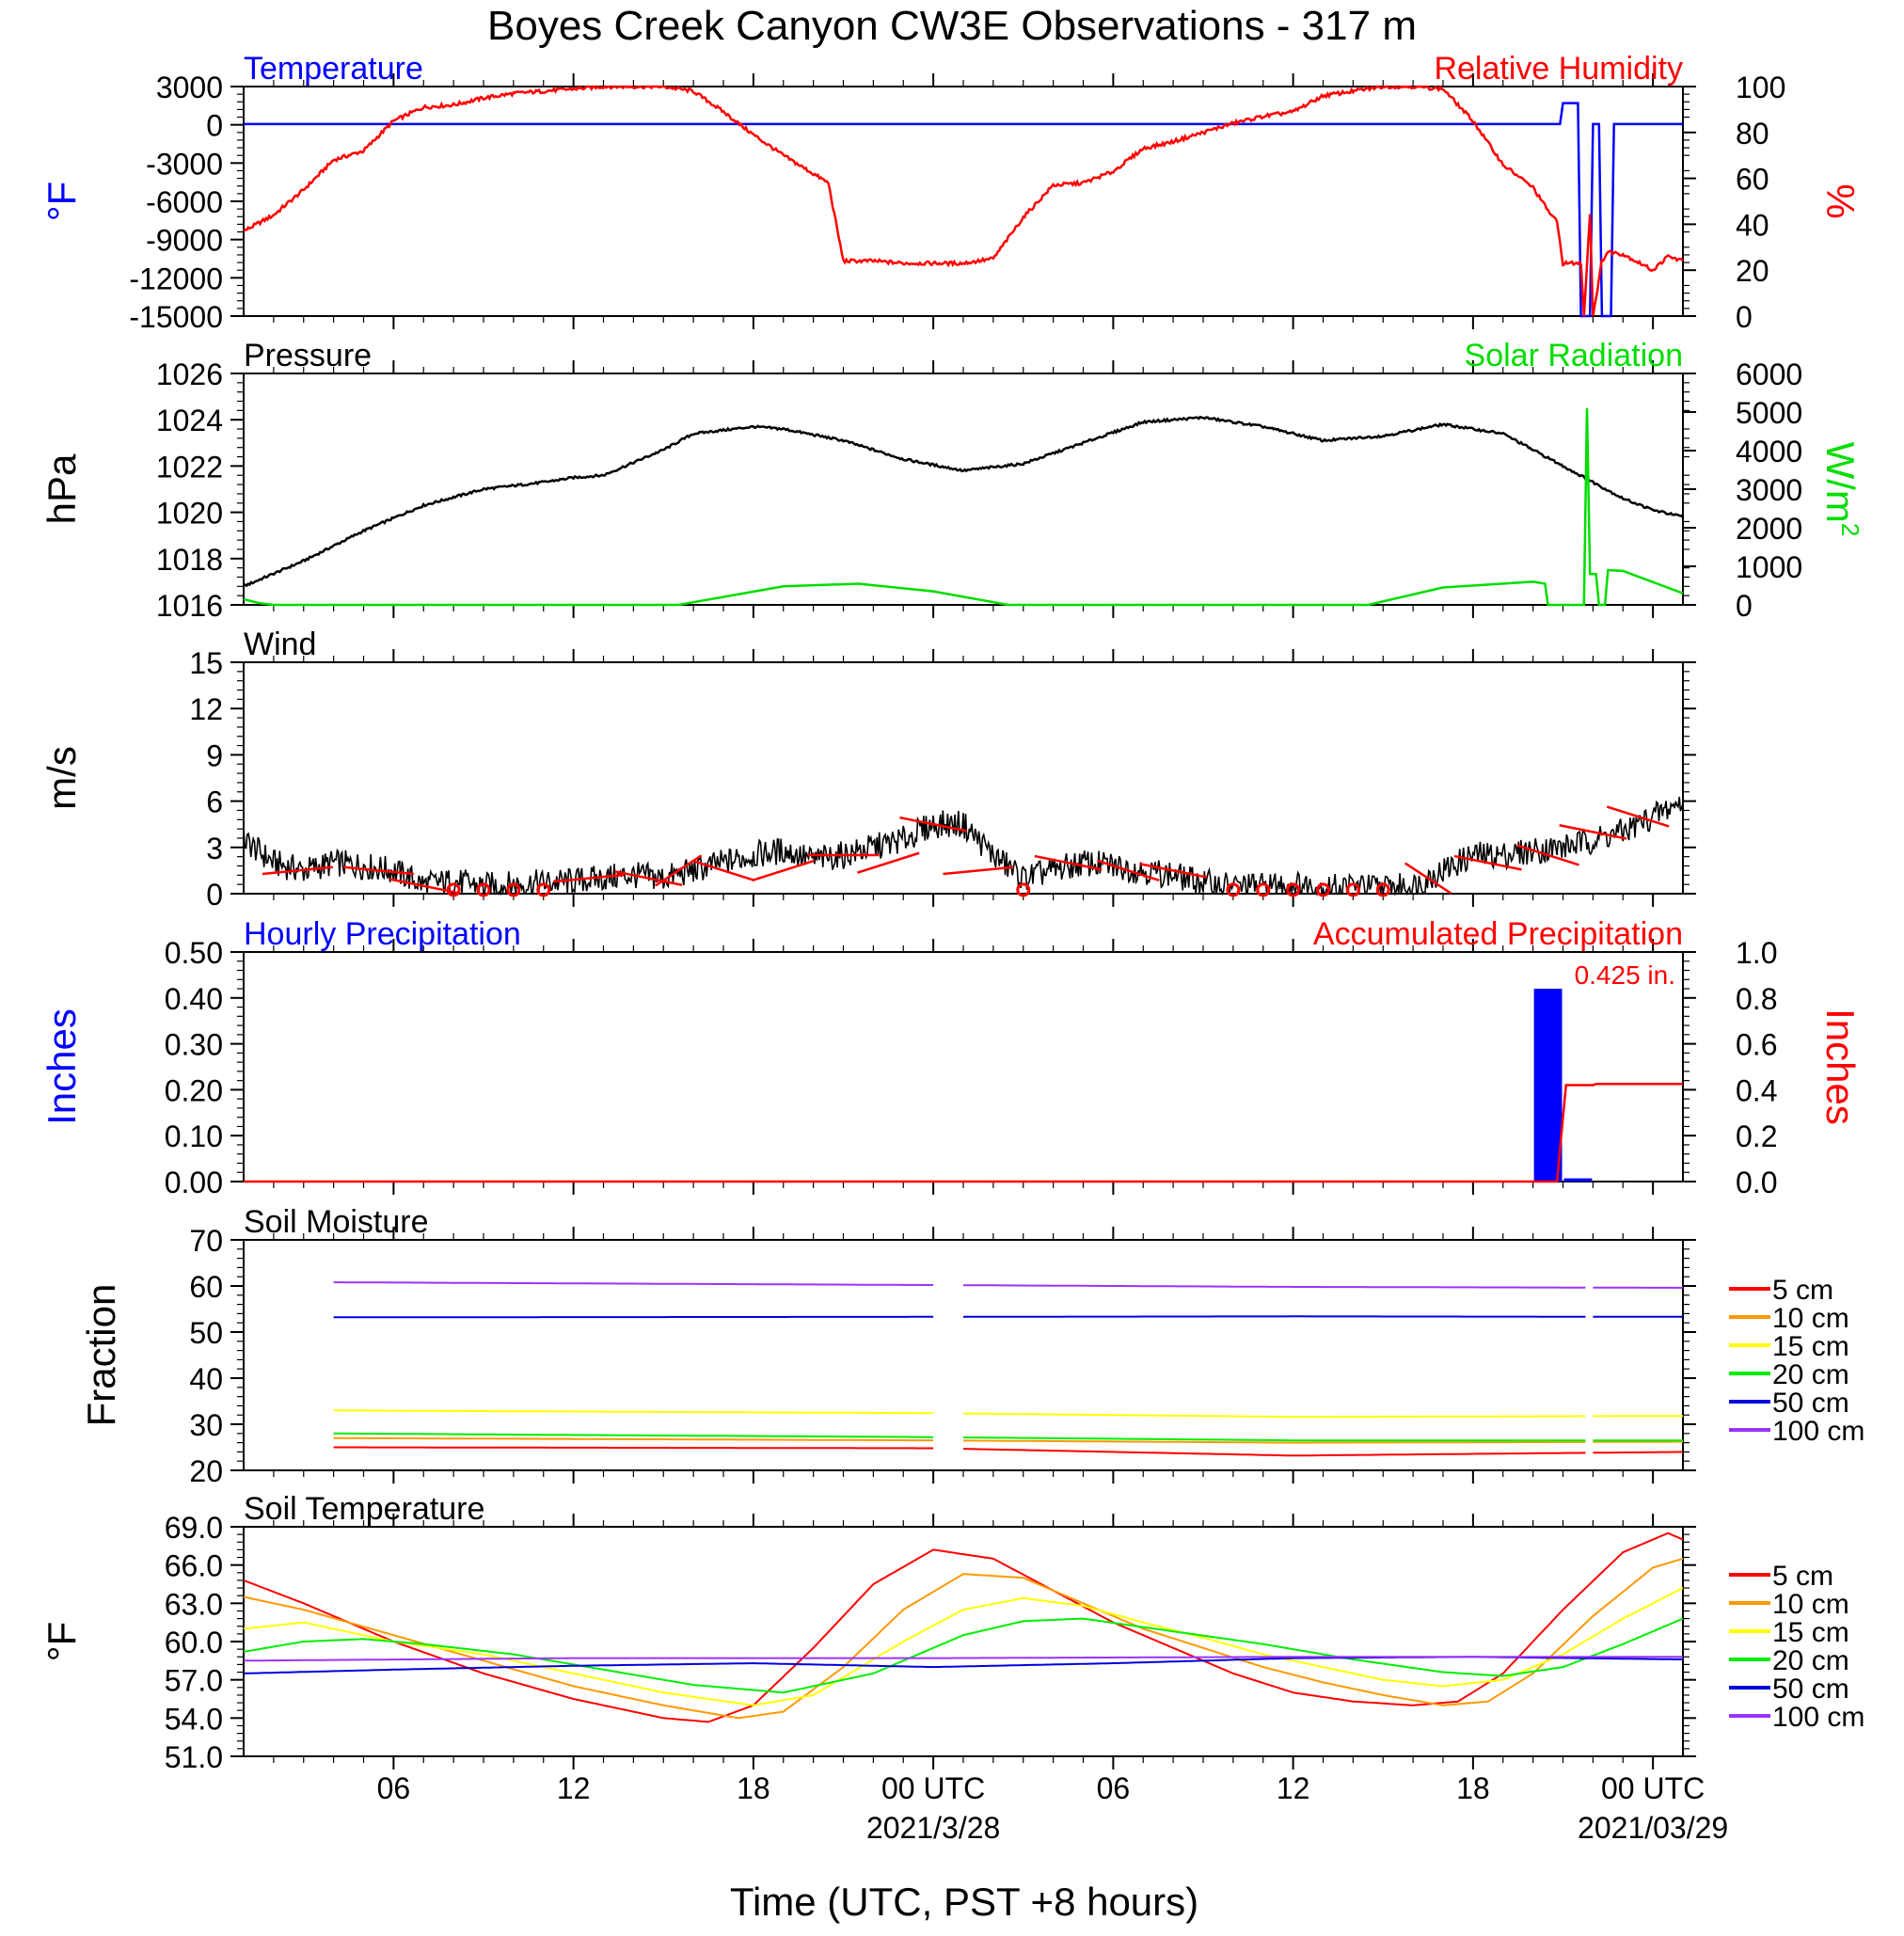 The width and height of the screenshot is (1904, 1936). What do you see at coordinates (62, 1066) in the screenshot?
I see `y-axis-label-left: Inches` at bounding box center [62, 1066].